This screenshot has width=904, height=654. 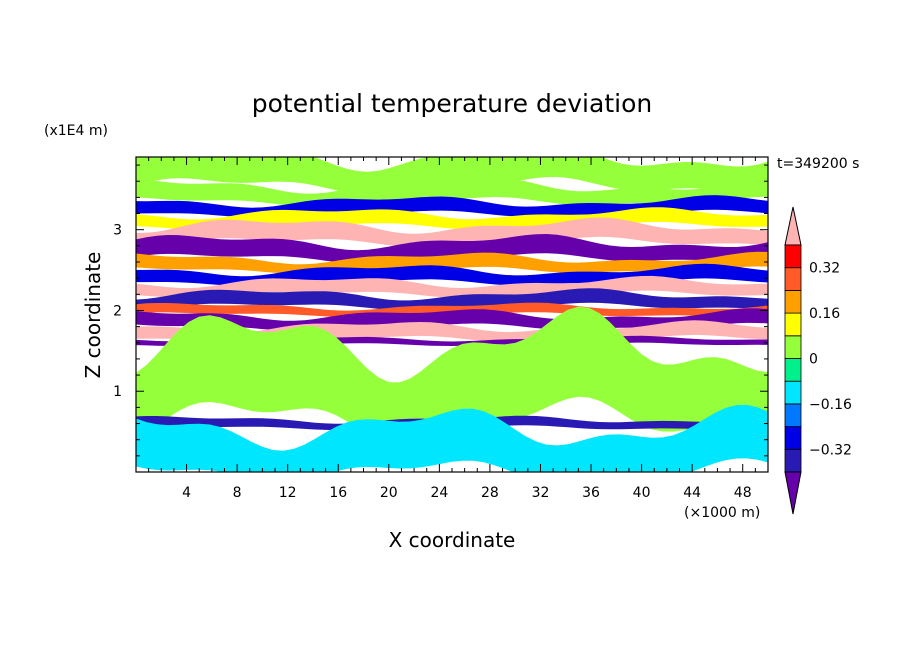 What do you see at coordinates (117, 392) in the screenshot?
I see `y-tick-label: 1` at bounding box center [117, 392].